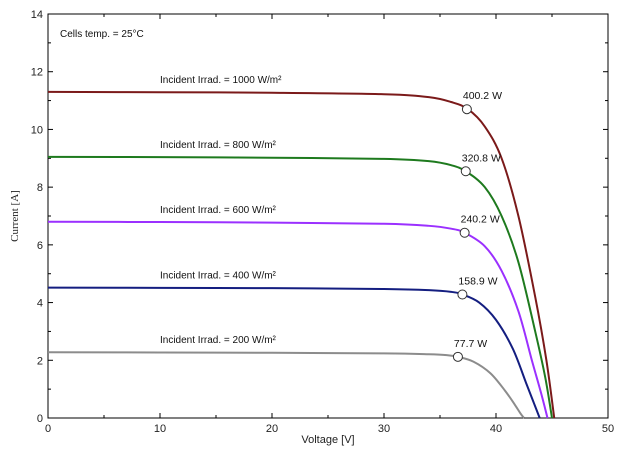  Describe the element at coordinates (15, 216) in the screenshot. I see `y-axis-label: Current [A]` at that location.